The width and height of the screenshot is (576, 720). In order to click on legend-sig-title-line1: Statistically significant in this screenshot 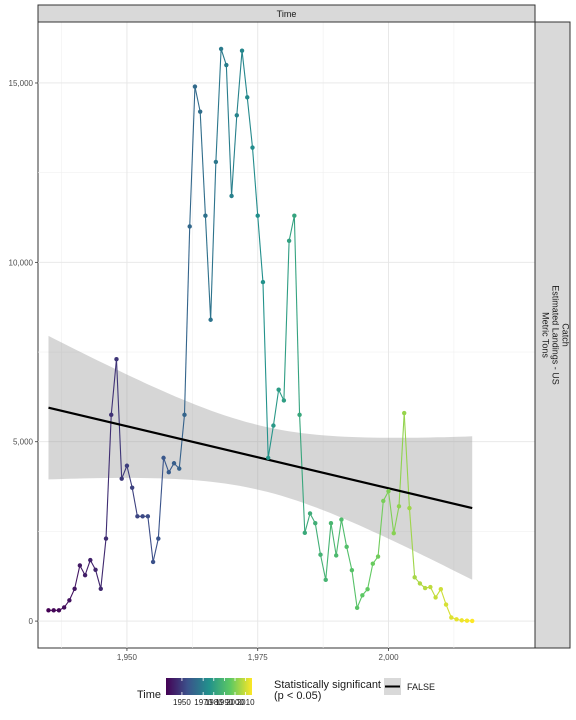, I will do `click(327, 685)`.